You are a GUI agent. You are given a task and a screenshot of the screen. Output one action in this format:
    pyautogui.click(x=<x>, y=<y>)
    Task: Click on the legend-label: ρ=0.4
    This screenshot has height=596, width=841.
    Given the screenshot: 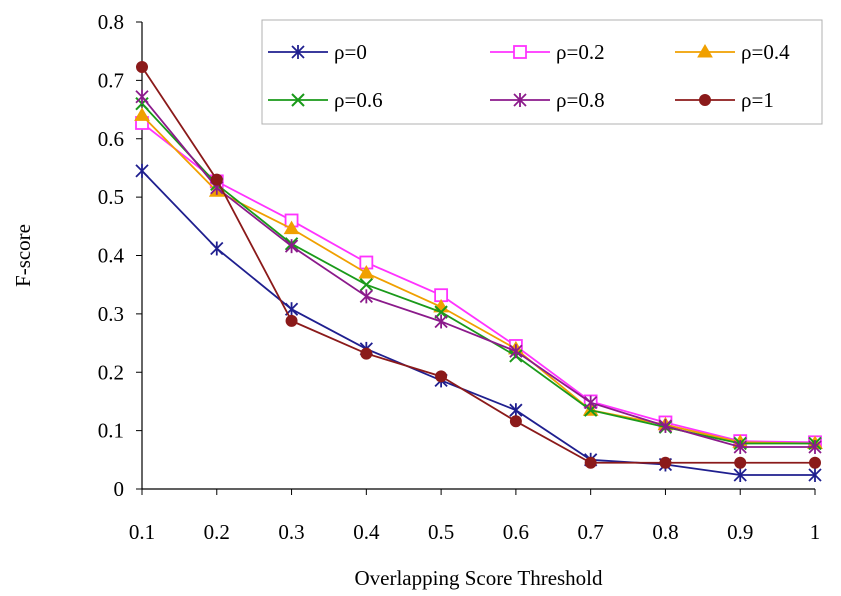 What is the action you would take?
    pyautogui.click(x=765, y=52)
    